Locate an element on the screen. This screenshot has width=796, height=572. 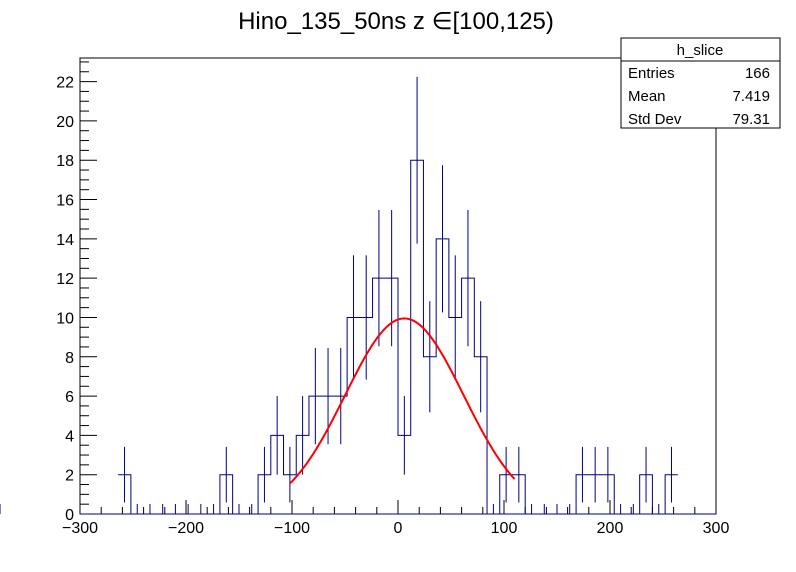
y-tick-label: 10 is located at coordinates (65, 318).